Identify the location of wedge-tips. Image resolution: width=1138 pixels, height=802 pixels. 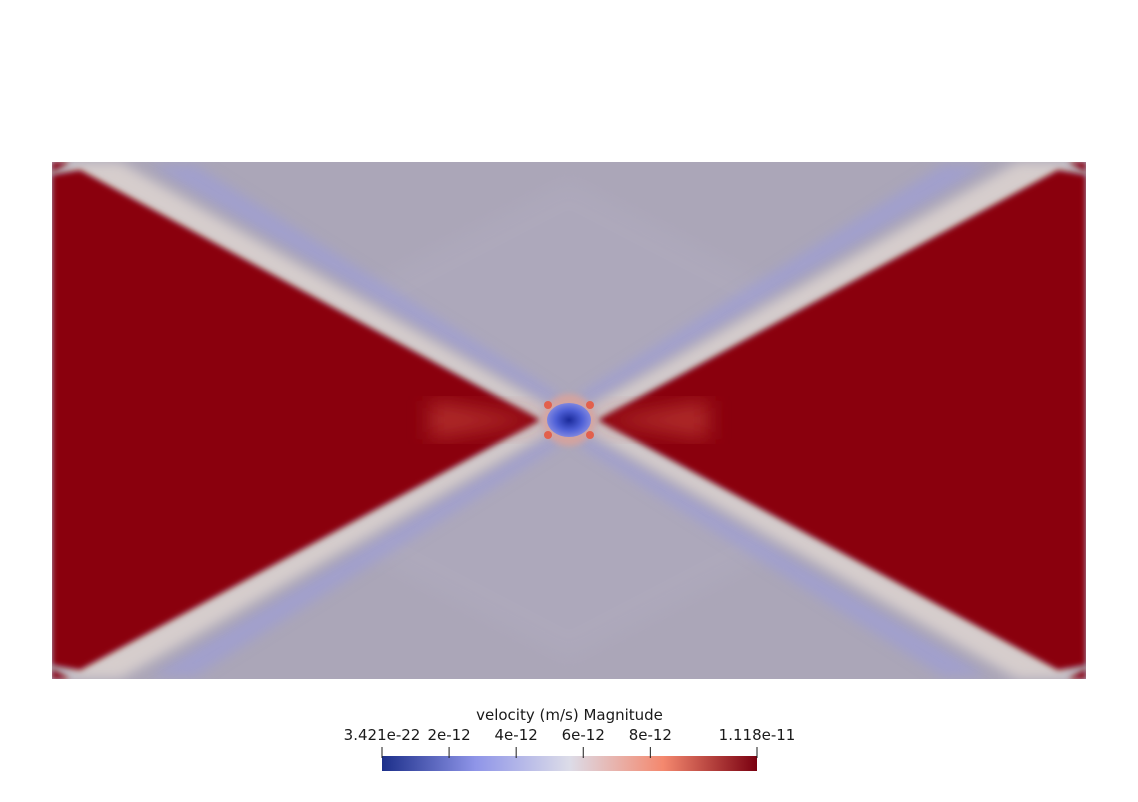
(569, 420).